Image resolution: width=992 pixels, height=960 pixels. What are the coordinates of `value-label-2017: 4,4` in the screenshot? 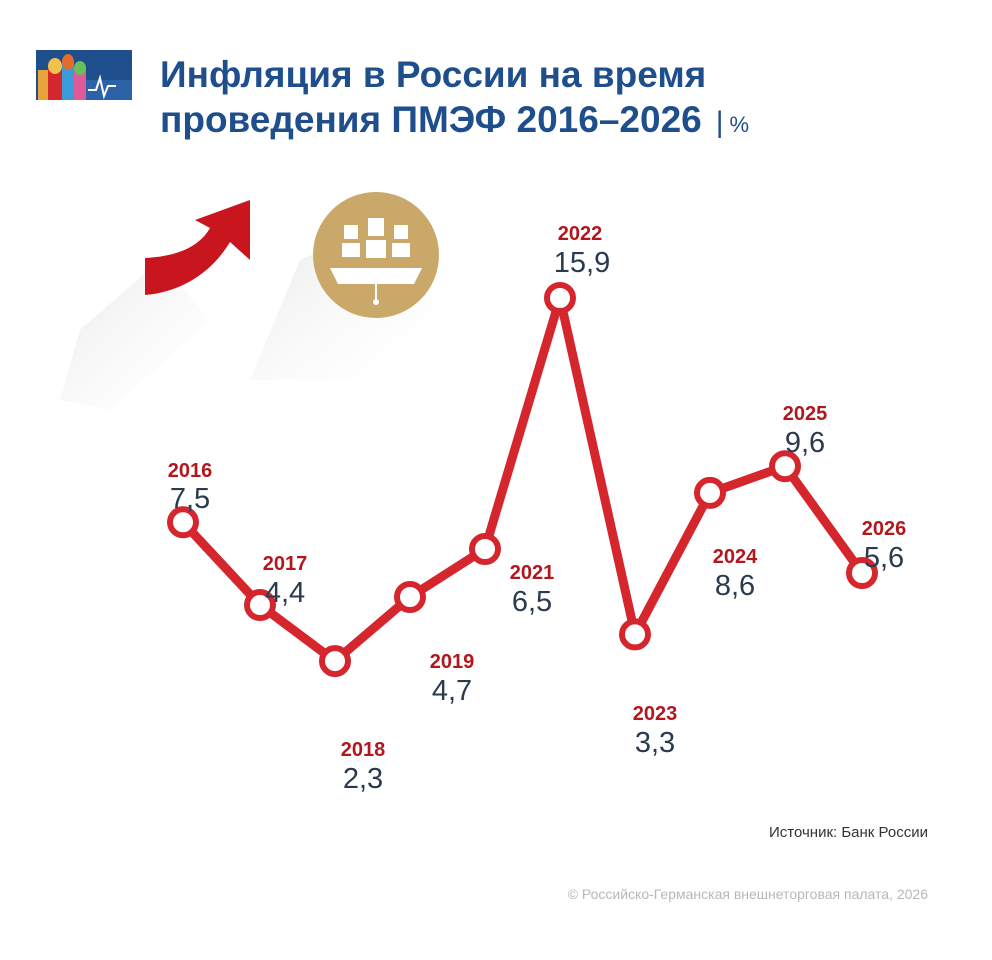 It's located at (285, 593).